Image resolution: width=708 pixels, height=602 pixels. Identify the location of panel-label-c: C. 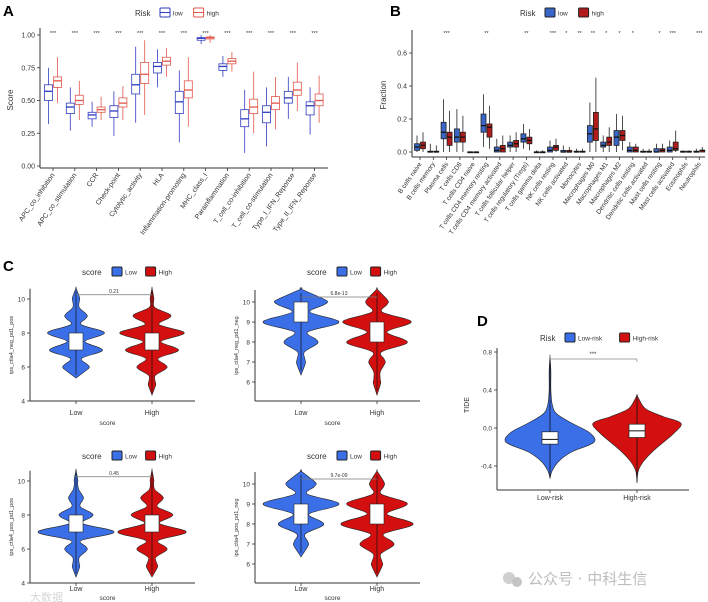
(8, 266).